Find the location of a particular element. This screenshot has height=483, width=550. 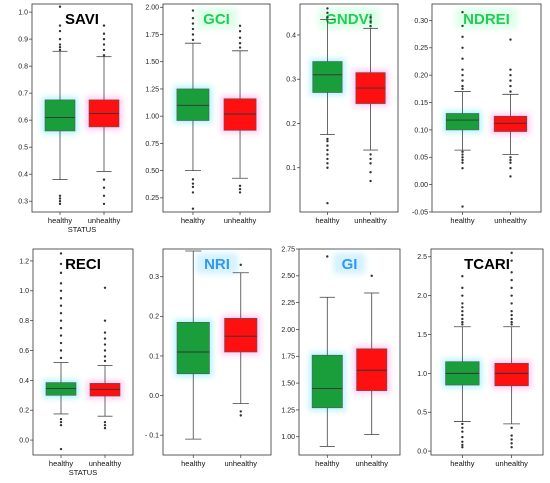

y-tick-label: 0.9 is located at coordinates (23, 40).